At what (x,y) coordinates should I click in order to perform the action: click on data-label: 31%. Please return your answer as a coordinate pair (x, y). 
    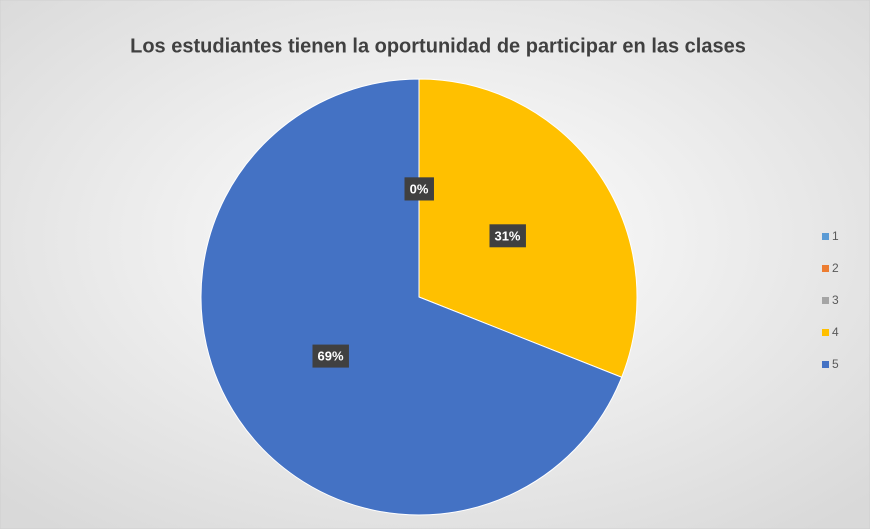
    Looking at the image, I should click on (507, 235).